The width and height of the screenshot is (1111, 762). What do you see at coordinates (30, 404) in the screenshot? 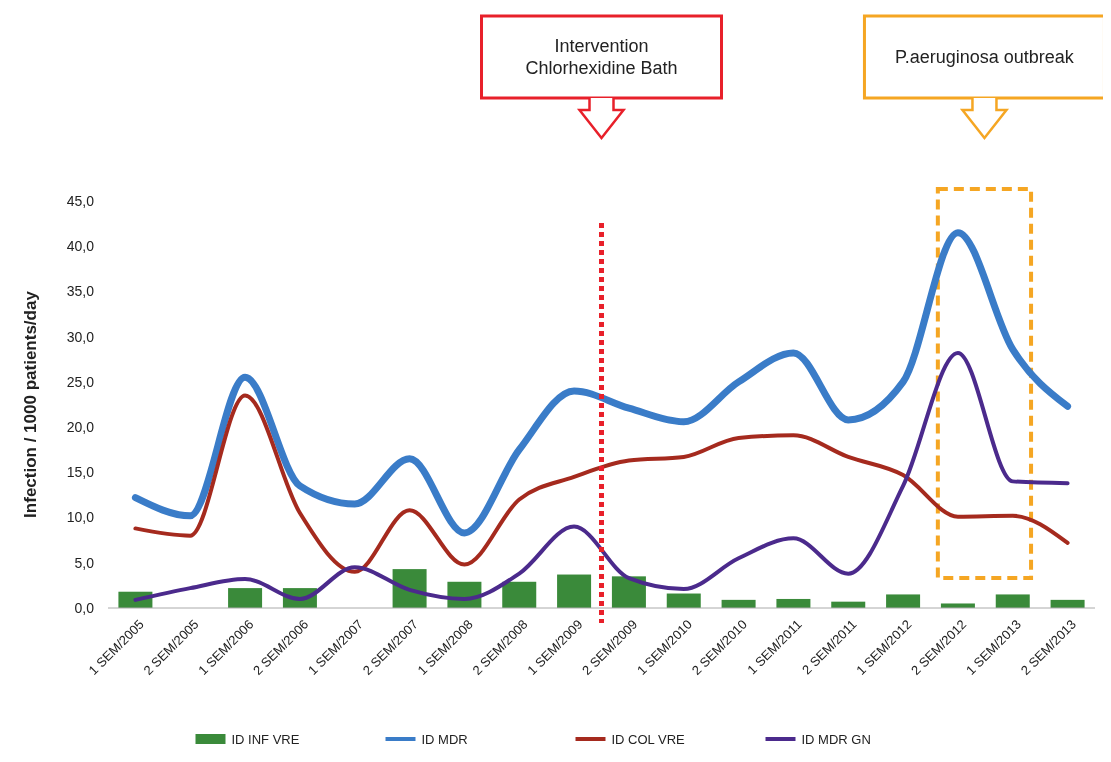
I see `y-axis-title: Infection / 1000 patients/day` at bounding box center [30, 404].